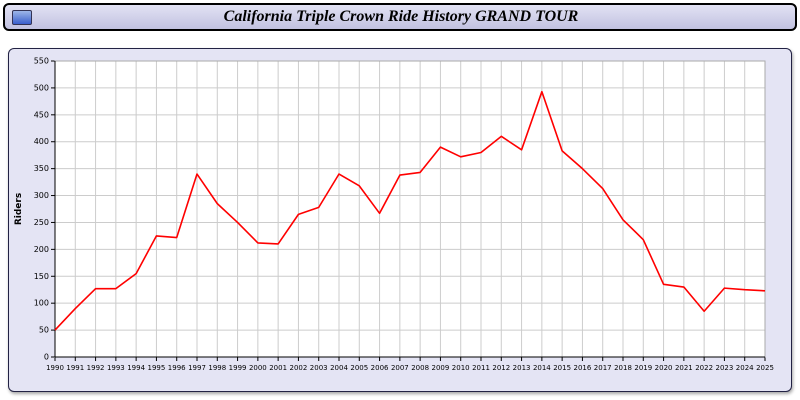 Image resolution: width=800 pixels, height=400 pixels. I want to click on y-tick-label: 550, so click(41, 61).